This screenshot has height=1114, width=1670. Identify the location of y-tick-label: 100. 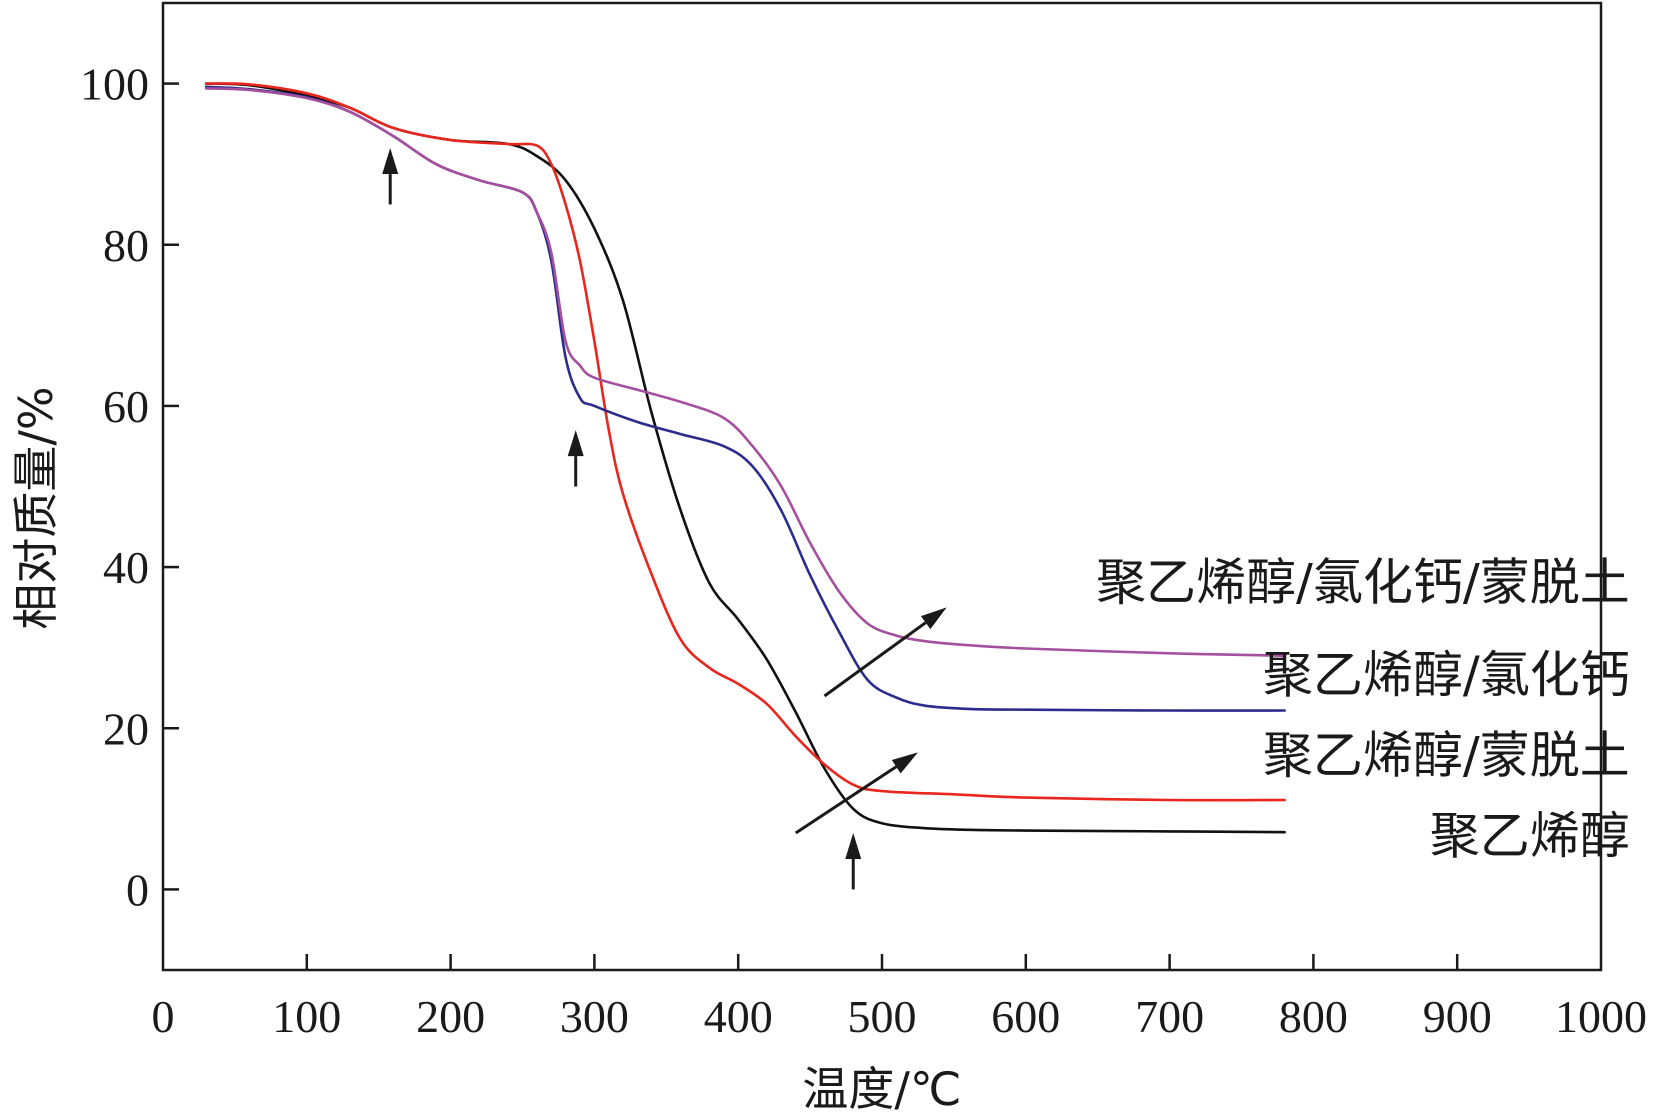
(114, 84).